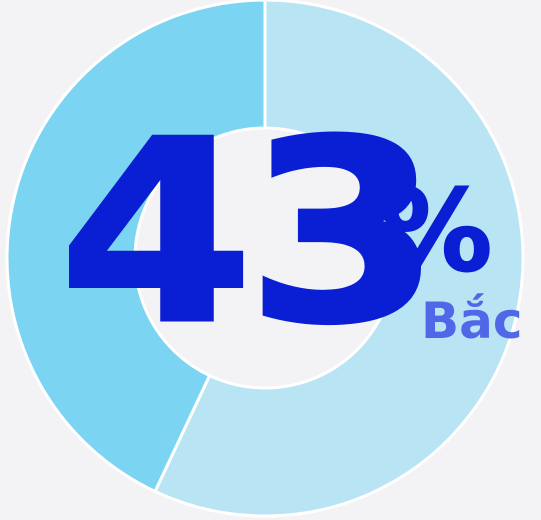 The image size is (541, 520). What do you see at coordinates (472, 321) in the screenshot?
I see `center-label: Bắc` at bounding box center [472, 321].